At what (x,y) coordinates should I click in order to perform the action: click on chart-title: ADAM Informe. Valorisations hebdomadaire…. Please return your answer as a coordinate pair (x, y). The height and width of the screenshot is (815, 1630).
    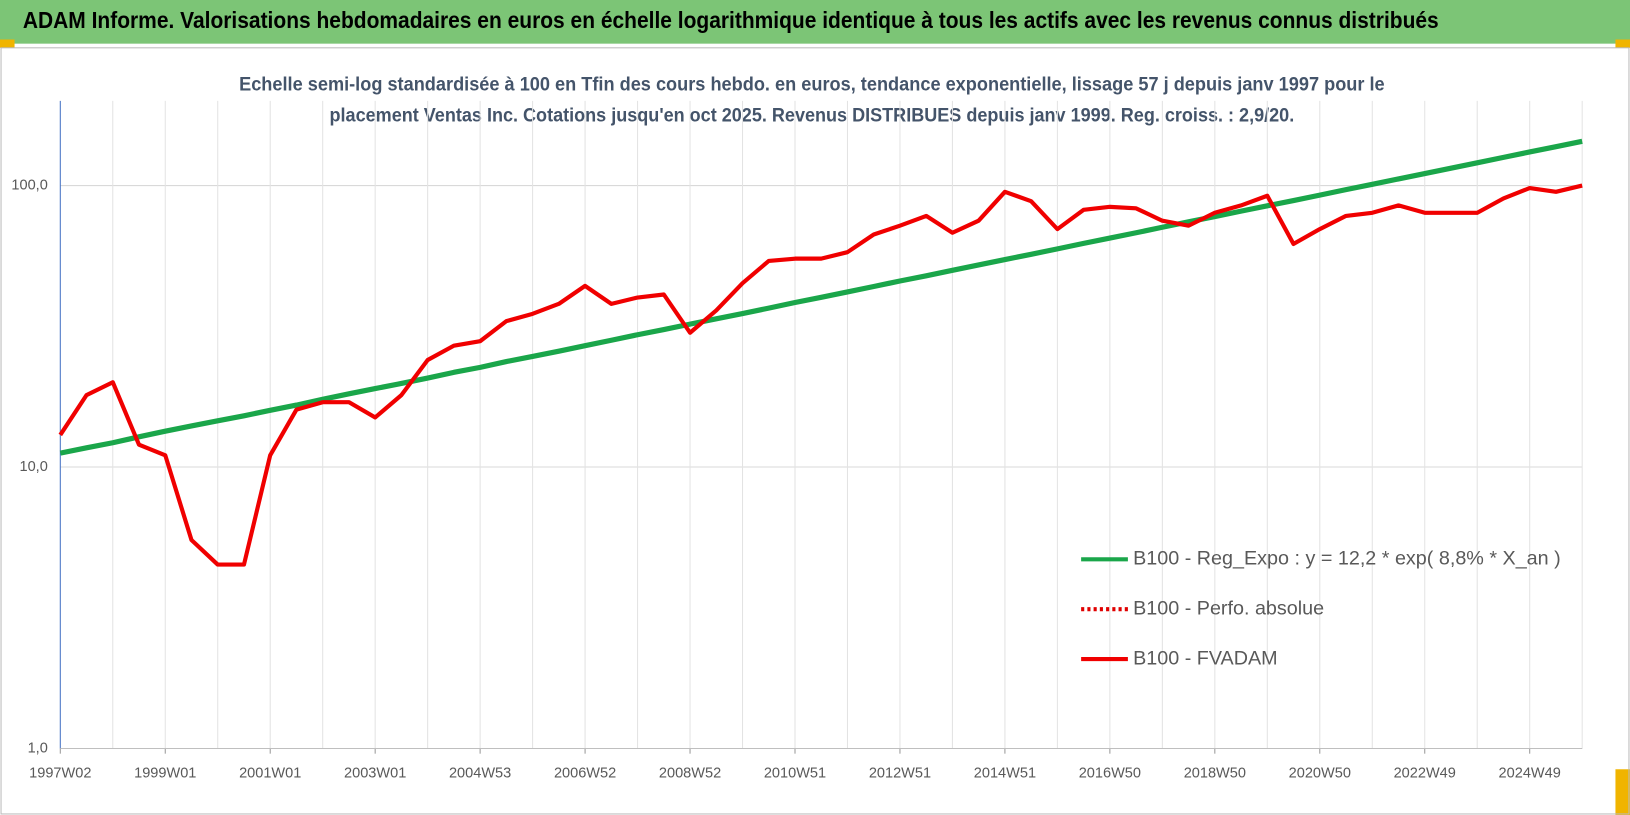
    Looking at the image, I should click on (731, 20).